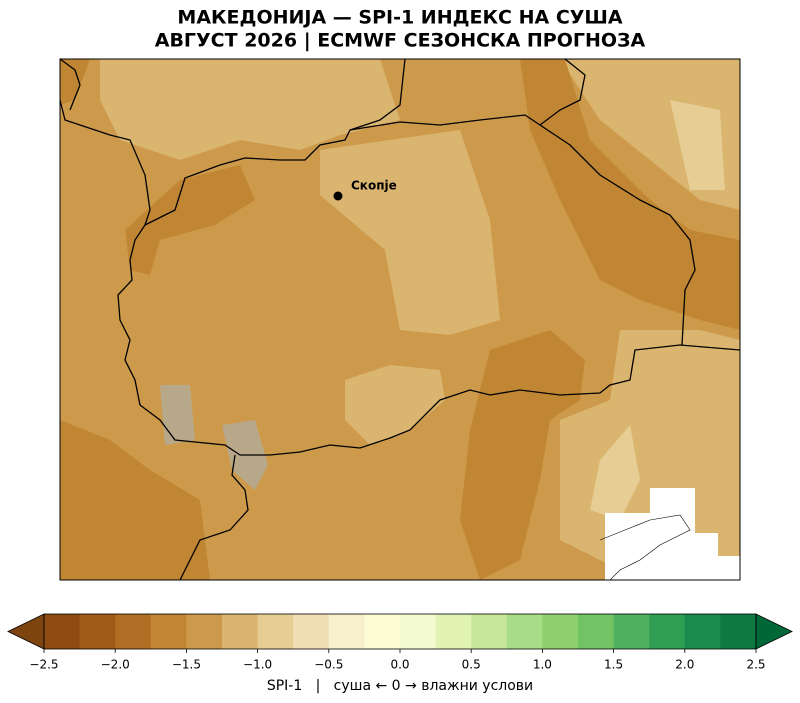  Describe the element at coordinates (43, 665) in the screenshot. I see `colorbar-tick-label: −2.5` at that location.